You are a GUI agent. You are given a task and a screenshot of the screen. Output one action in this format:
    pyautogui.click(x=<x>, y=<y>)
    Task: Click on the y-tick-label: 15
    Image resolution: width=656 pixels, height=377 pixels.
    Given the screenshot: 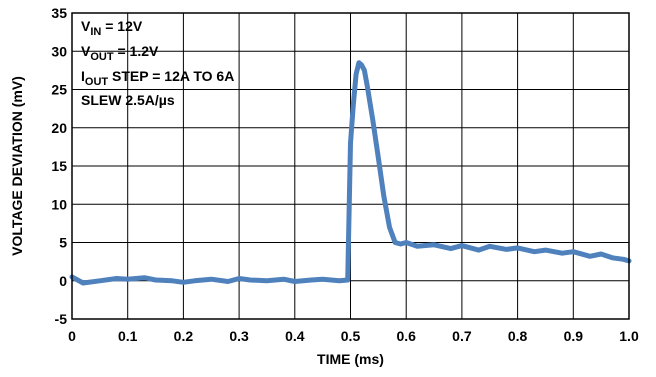 What is the action you would take?
    pyautogui.click(x=59, y=166)
    